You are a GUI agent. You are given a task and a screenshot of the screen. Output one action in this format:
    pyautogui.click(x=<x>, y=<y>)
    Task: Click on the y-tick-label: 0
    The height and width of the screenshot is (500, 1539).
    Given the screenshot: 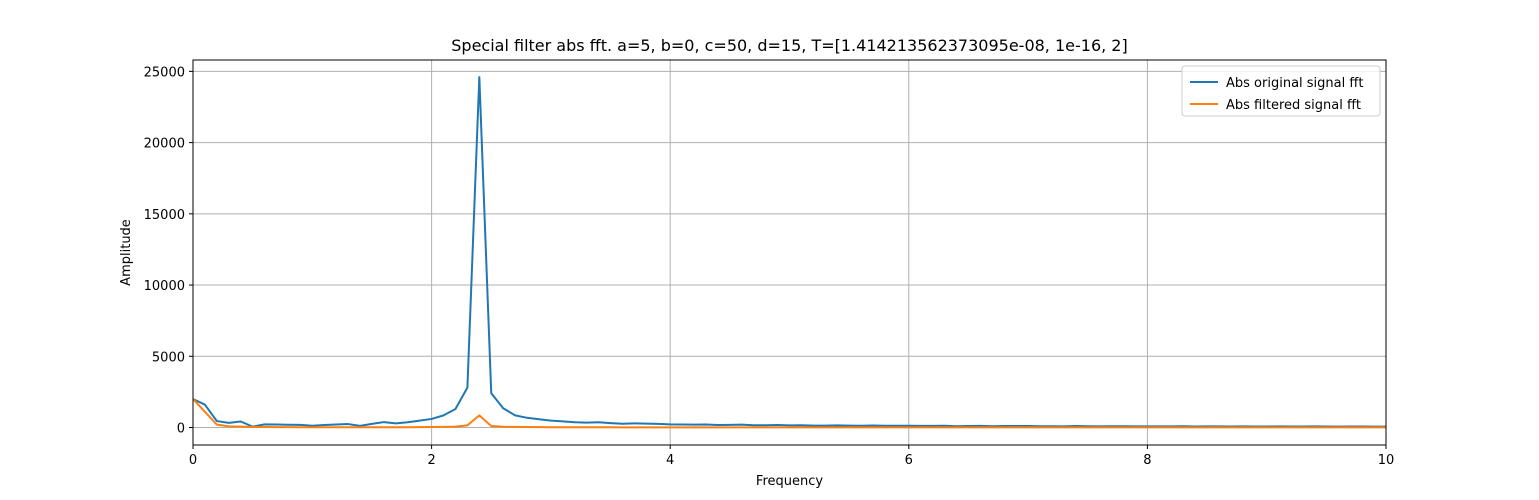 What is the action you would take?
    pyautogui.click(x=181, y=428)
    